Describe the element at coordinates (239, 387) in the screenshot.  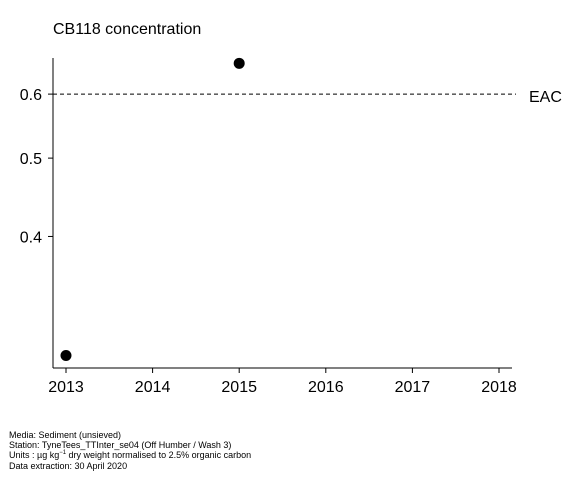
I see `x-tick-label: 2015` at that location.